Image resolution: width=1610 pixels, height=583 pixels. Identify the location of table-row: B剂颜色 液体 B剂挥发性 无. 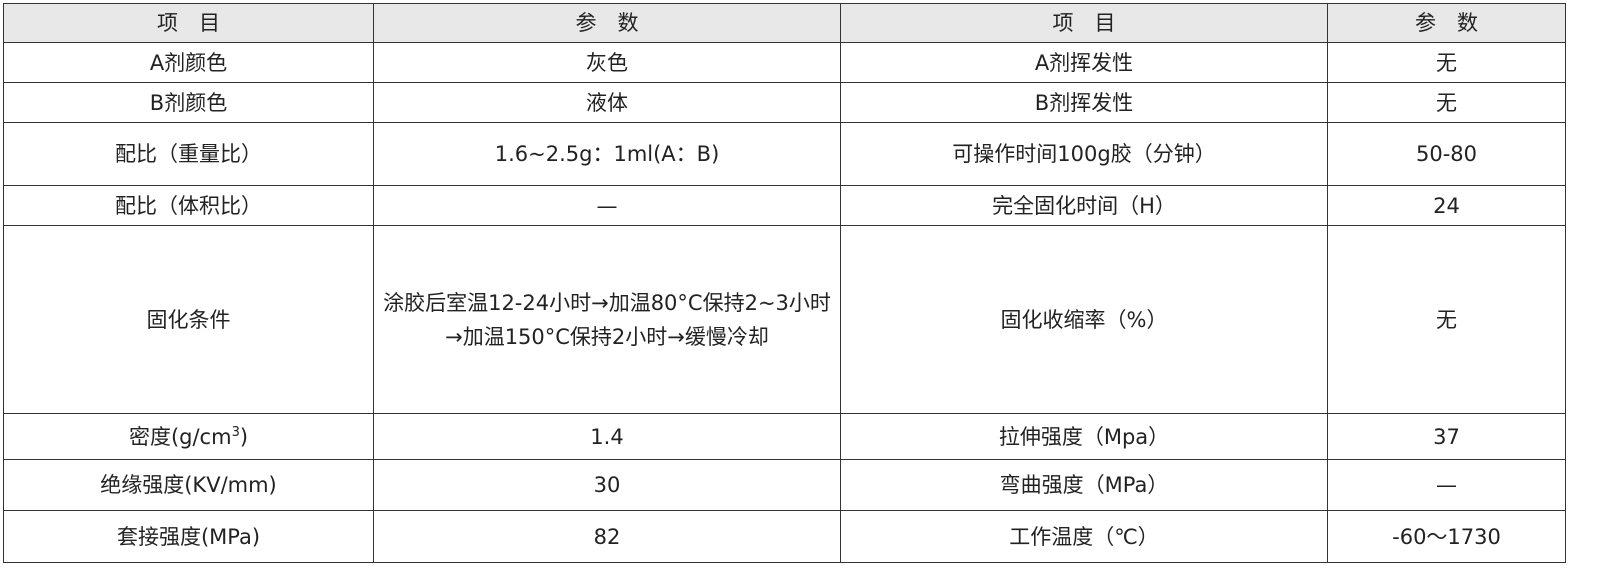
(784, 102).